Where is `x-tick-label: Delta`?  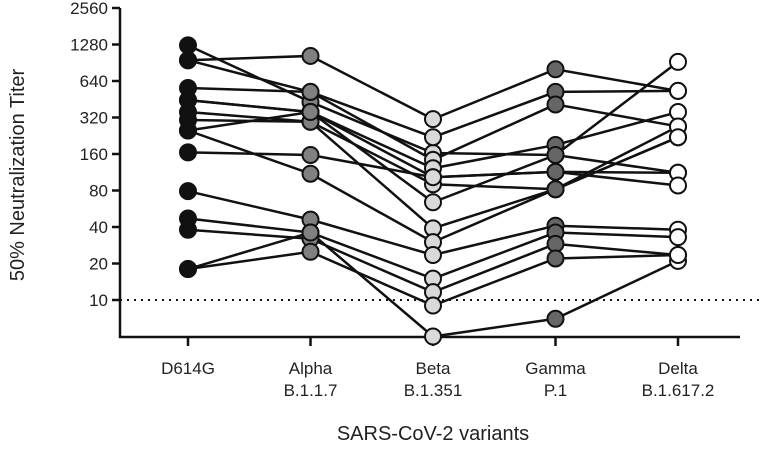 x-tick-label: Delta is located at coordinates (678, 368).